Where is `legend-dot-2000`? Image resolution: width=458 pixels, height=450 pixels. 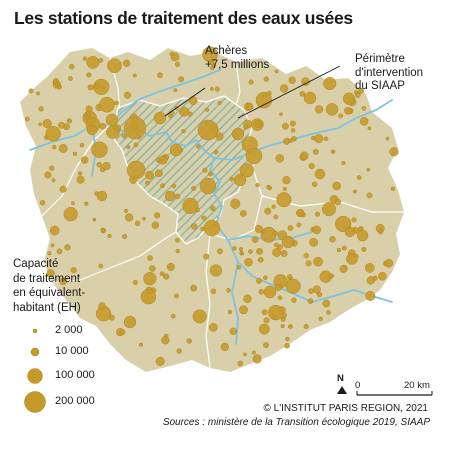
legend-dot-2000 is located at coordinates (35, 331).